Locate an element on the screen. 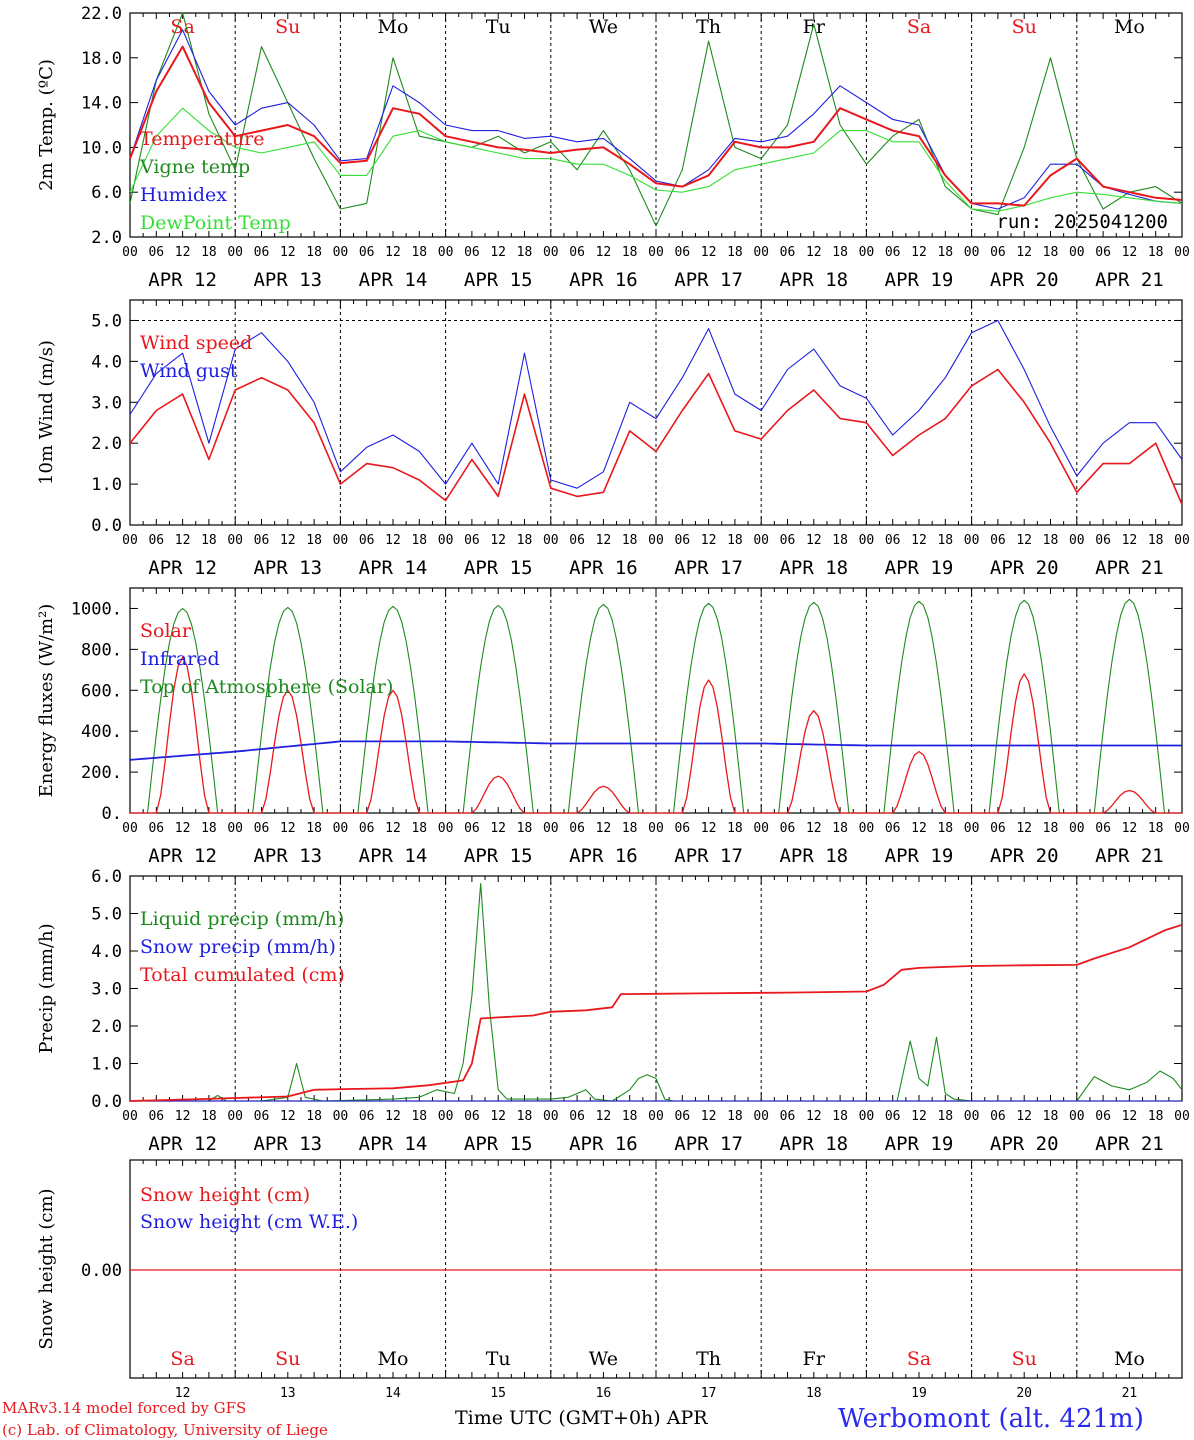 This screenshot has height=1440, width=1194. y-tick-label: 10.0 is located at coordinates (101, 148).